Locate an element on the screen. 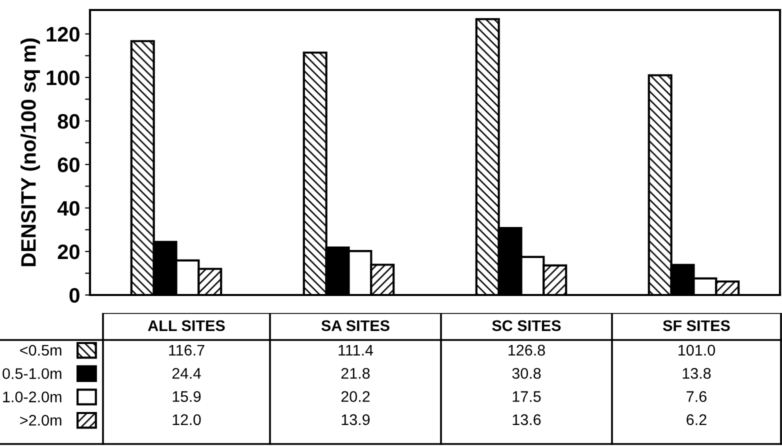 This screenshot has height=446, width=782. data-label: 17.5 is located at coordinates (526, 396).